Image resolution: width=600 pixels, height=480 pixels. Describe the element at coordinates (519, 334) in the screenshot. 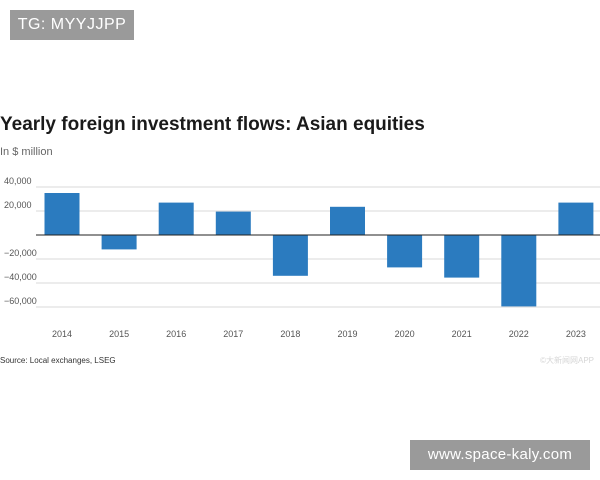

I see `x-tick-label: 2022` at that location.